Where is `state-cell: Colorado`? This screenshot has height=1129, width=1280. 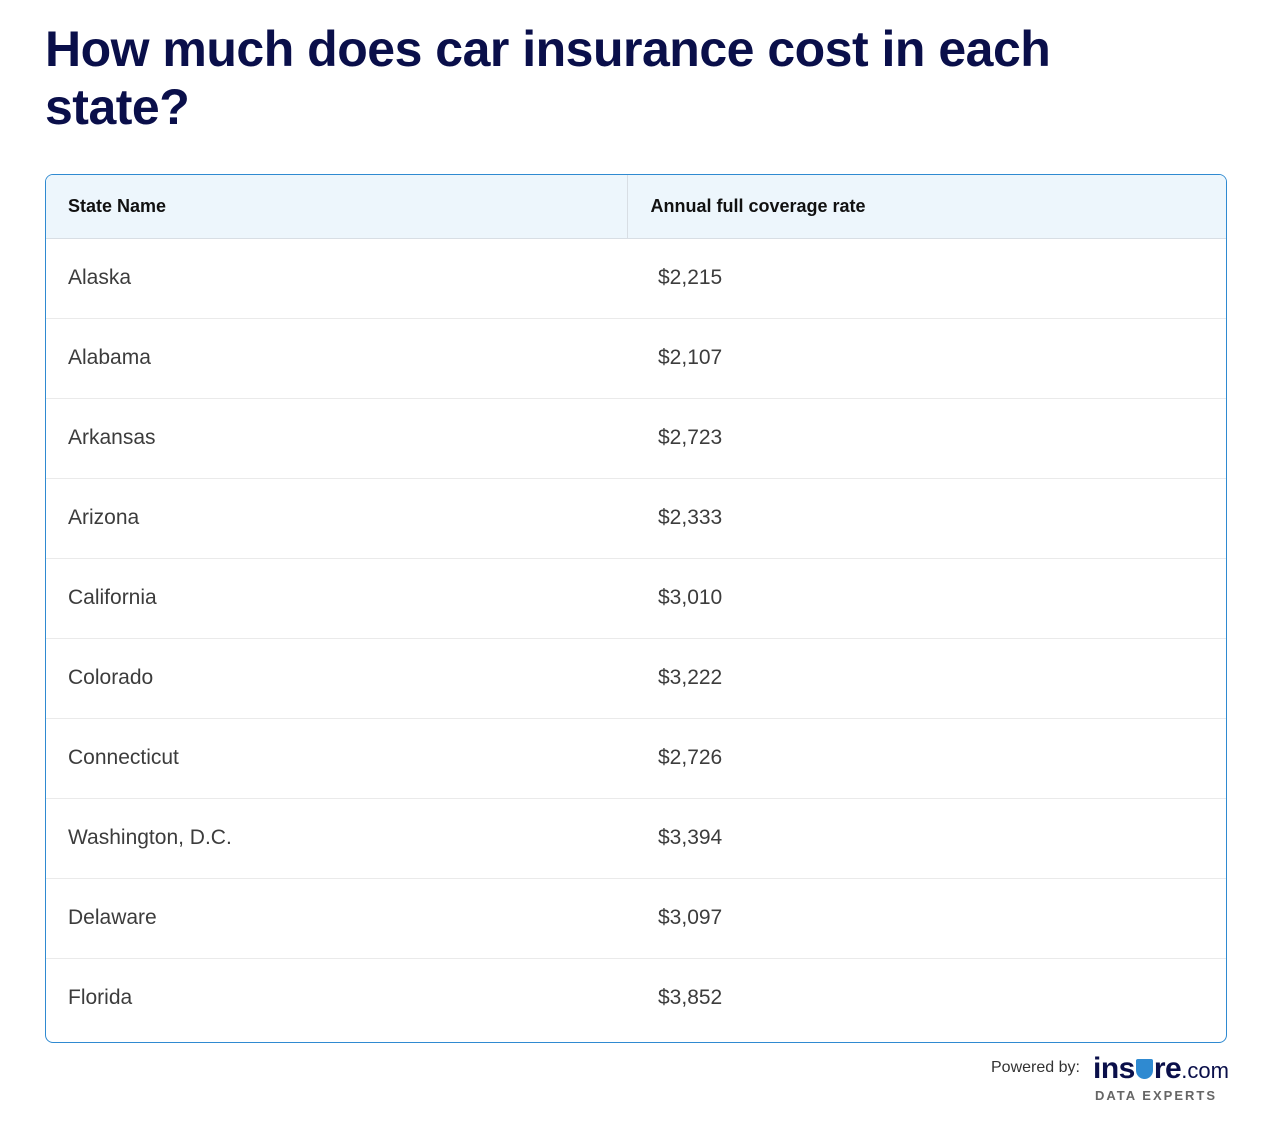 state-cell: Colorado is located at coordinates (111, 677).